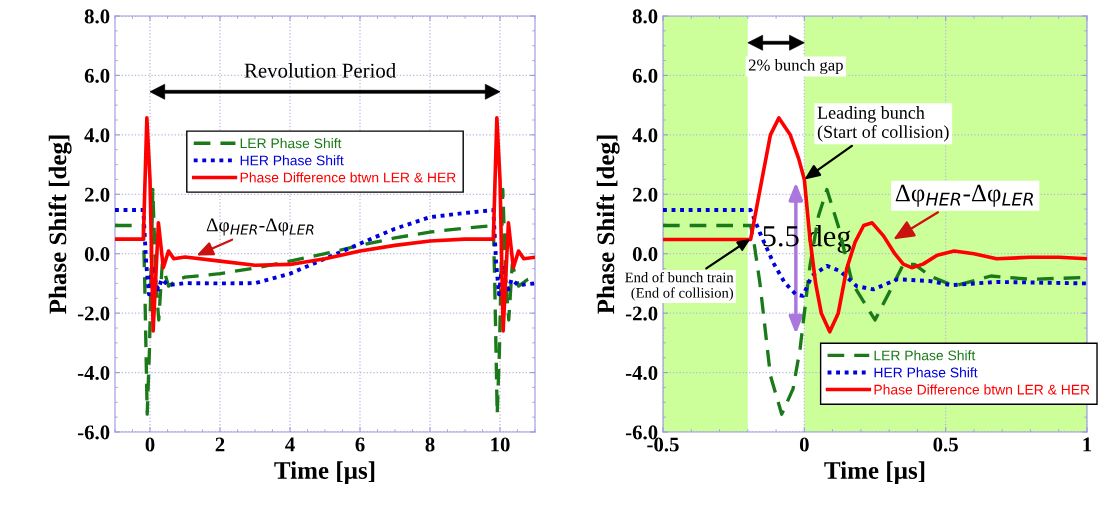 This screenshot has height=512, width=1105. What do you see at coordinates (220, 444) in the screenshot?
I see `x-tick-label: 2` at bounding box center [220, 444].